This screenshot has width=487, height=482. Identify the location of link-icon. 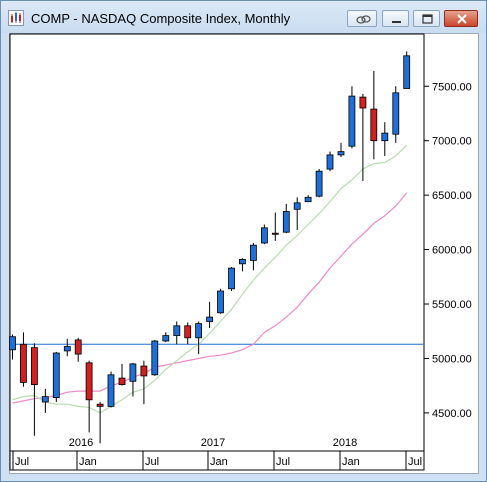
(363, 19).